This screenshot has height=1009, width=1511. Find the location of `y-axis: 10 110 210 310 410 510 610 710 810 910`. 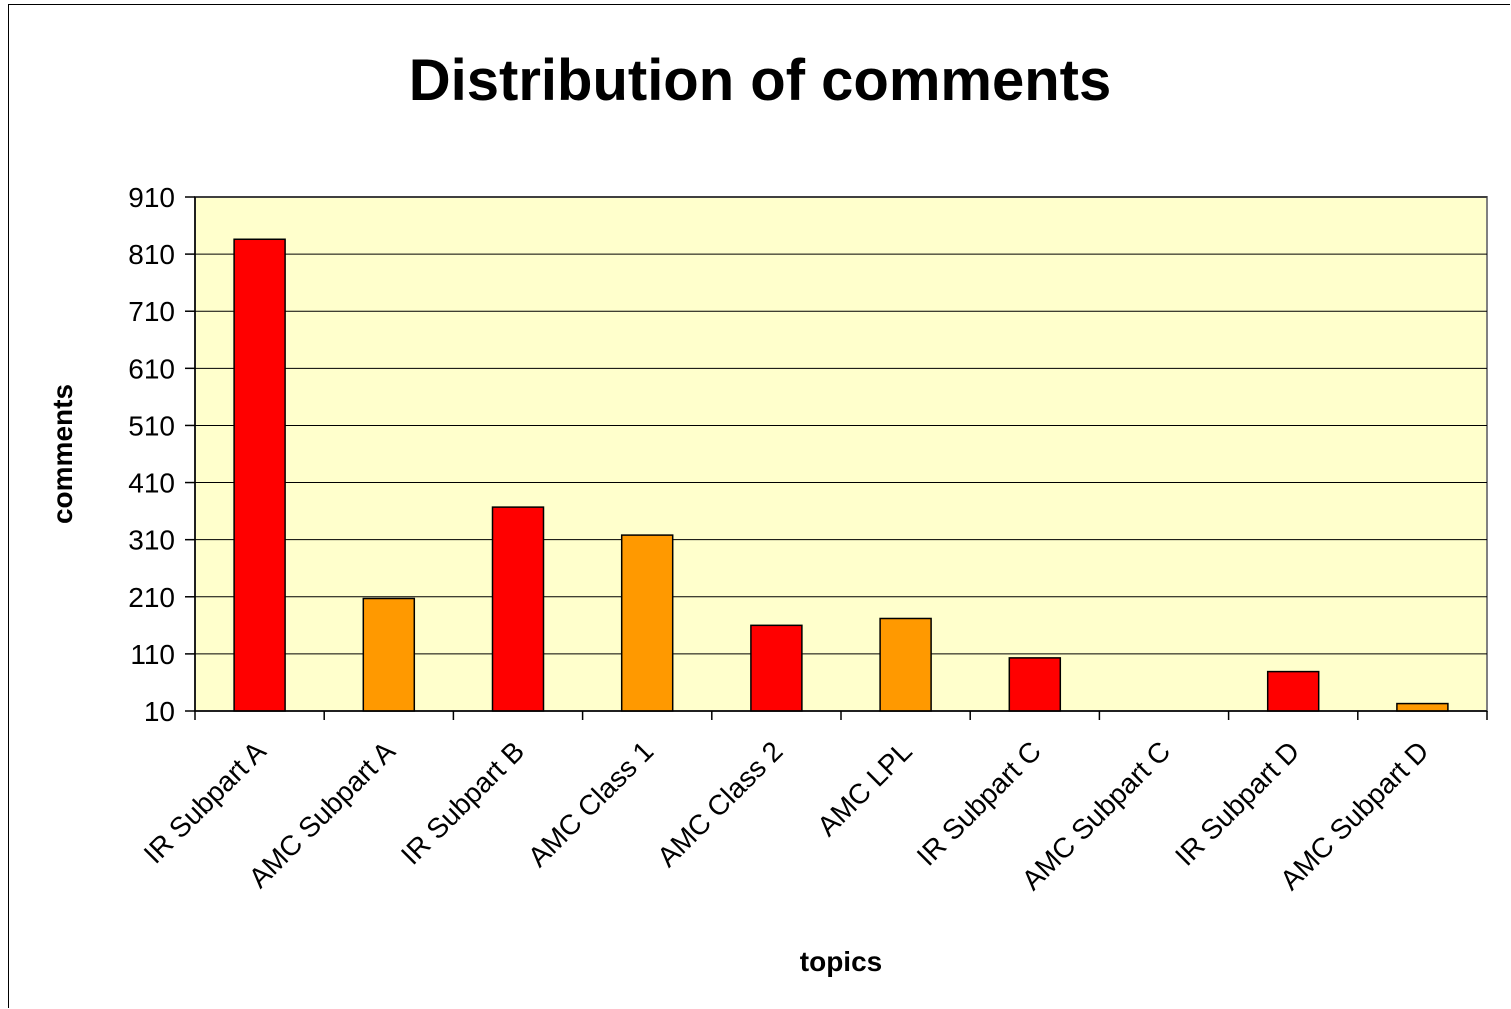

y-axis: 10 110 210 310 410 510 610 710 810 910 is located at coordinates (162, 454).